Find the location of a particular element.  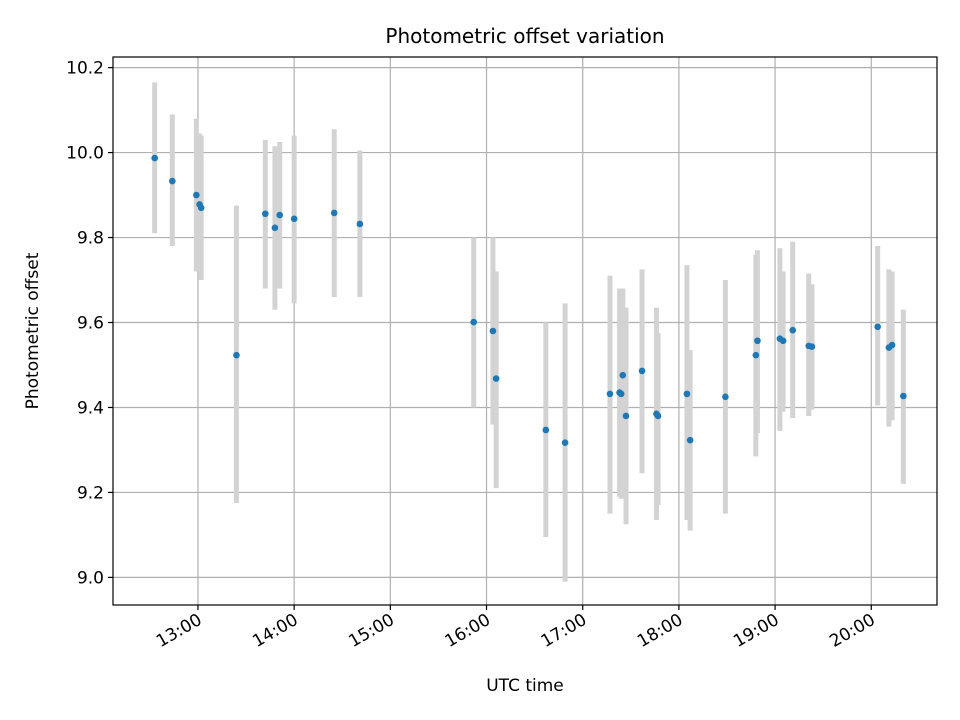

y-tick-label: 10.0 is located at coordinates (85, 154).